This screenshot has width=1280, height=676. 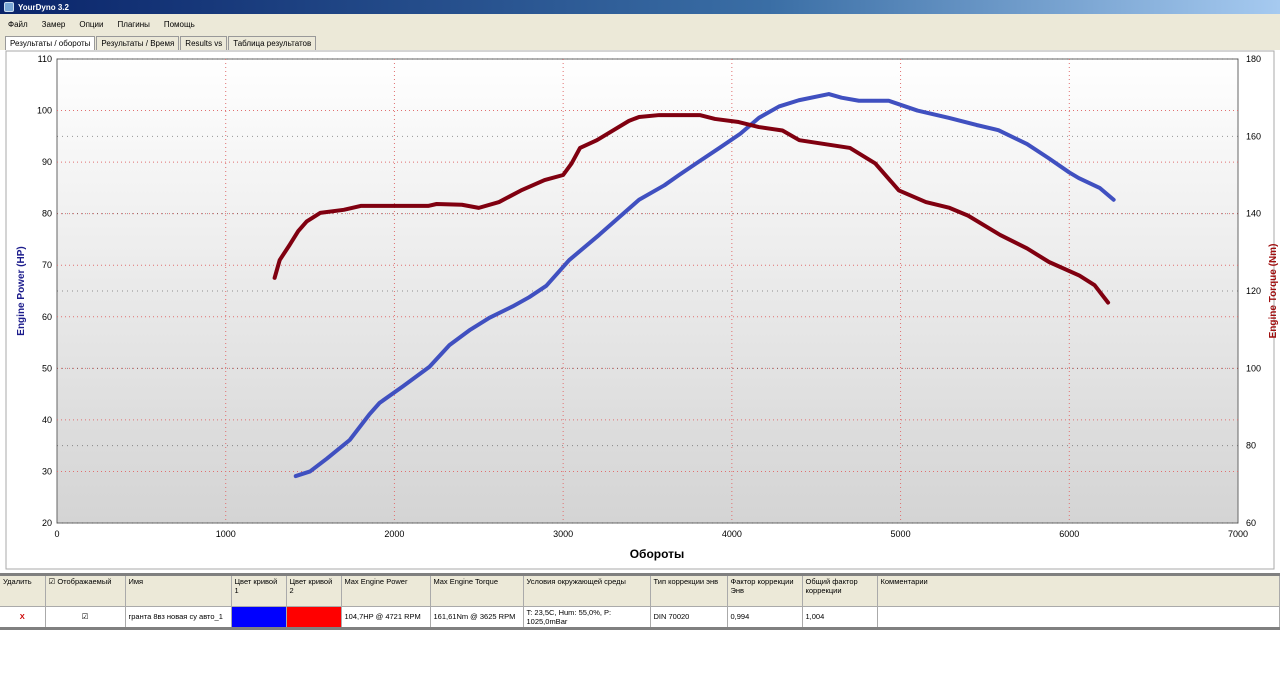 What do you see at coordinates (1069, 534) in the screenshot?
I see `x-tick-label: 6000` at bounding box center [1069, 534].